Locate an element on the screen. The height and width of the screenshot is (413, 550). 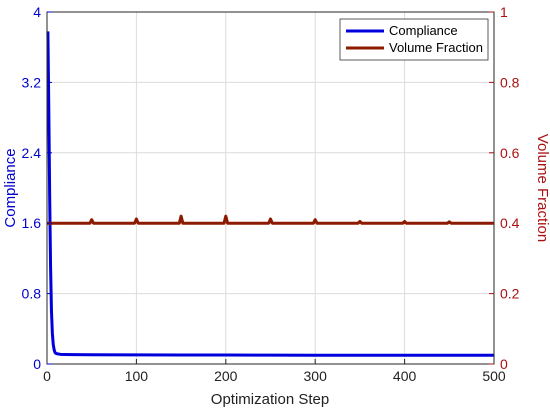
left-axis-title: Compliance is located at coordinates (10, 187).